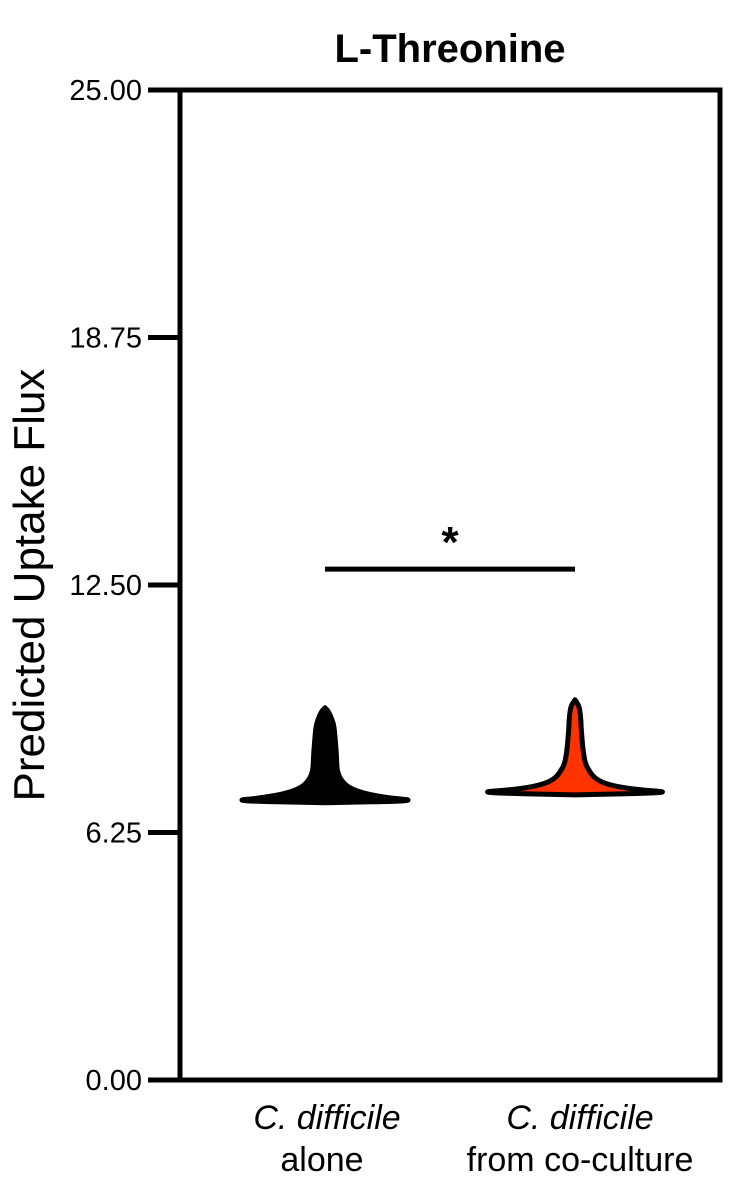  I want to click on significance-annotation: *, so click(450, 545).